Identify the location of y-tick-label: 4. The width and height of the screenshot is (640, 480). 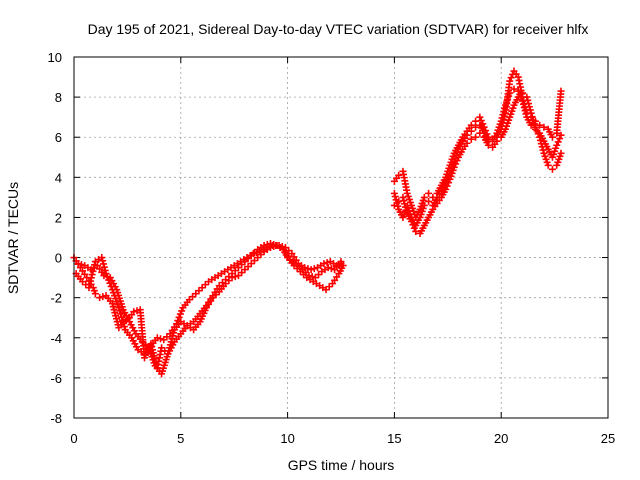
(58, 177).